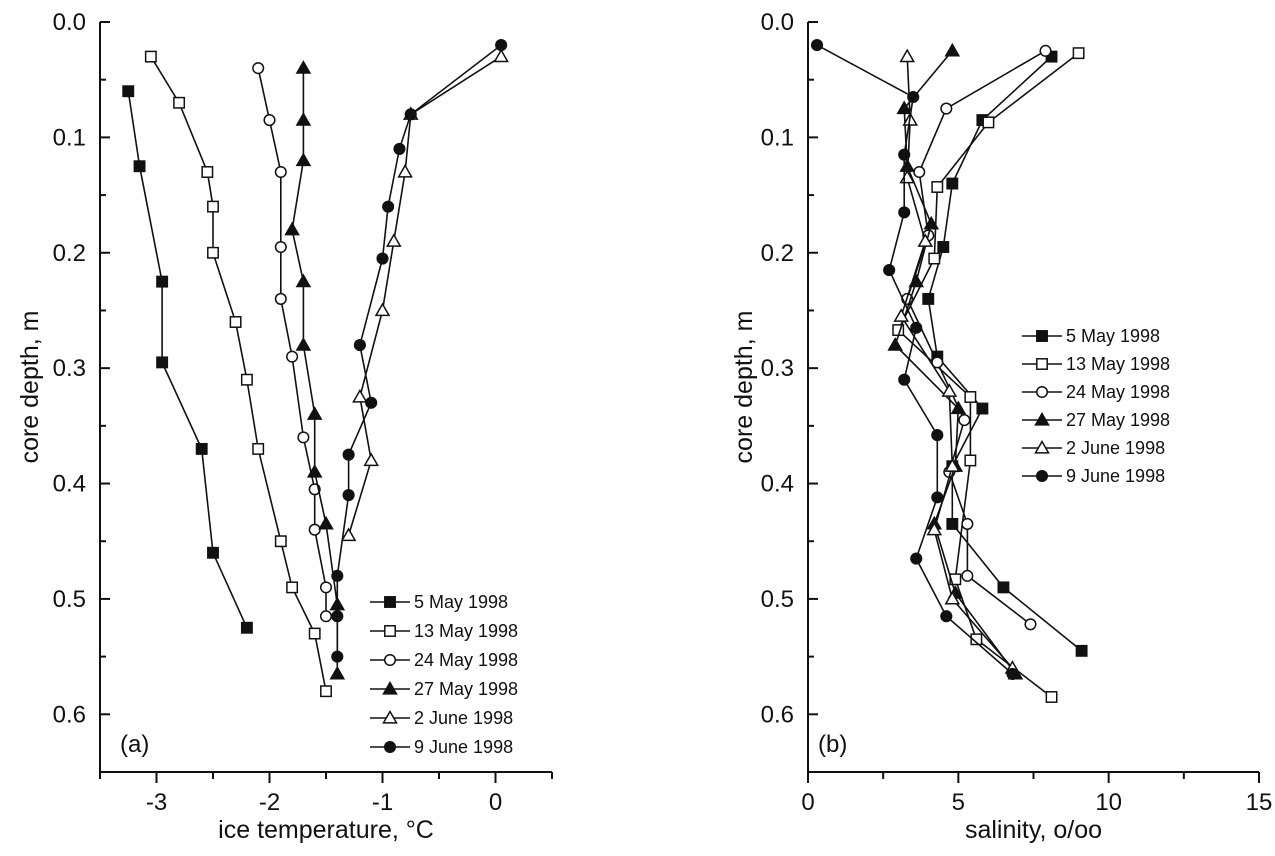 The image size is (1275, 856). I want to click on legend-entry: 24 May 1998, so click(444, 660).